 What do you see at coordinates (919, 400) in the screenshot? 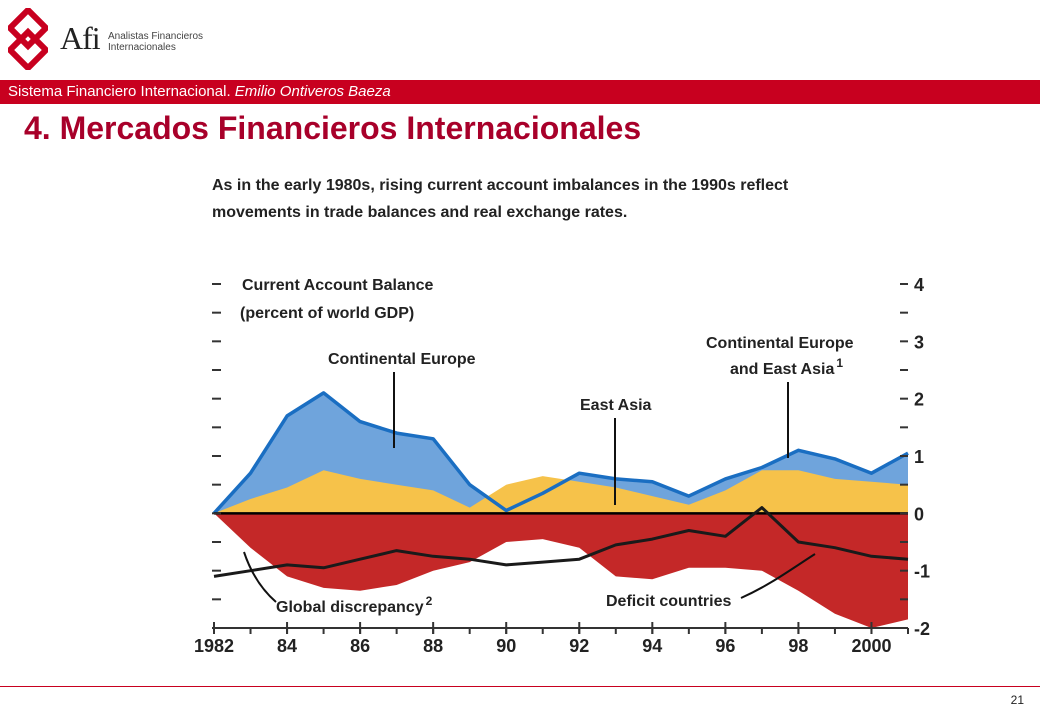
I see `y-tick-label: 2` at bounding box center [919, 400].